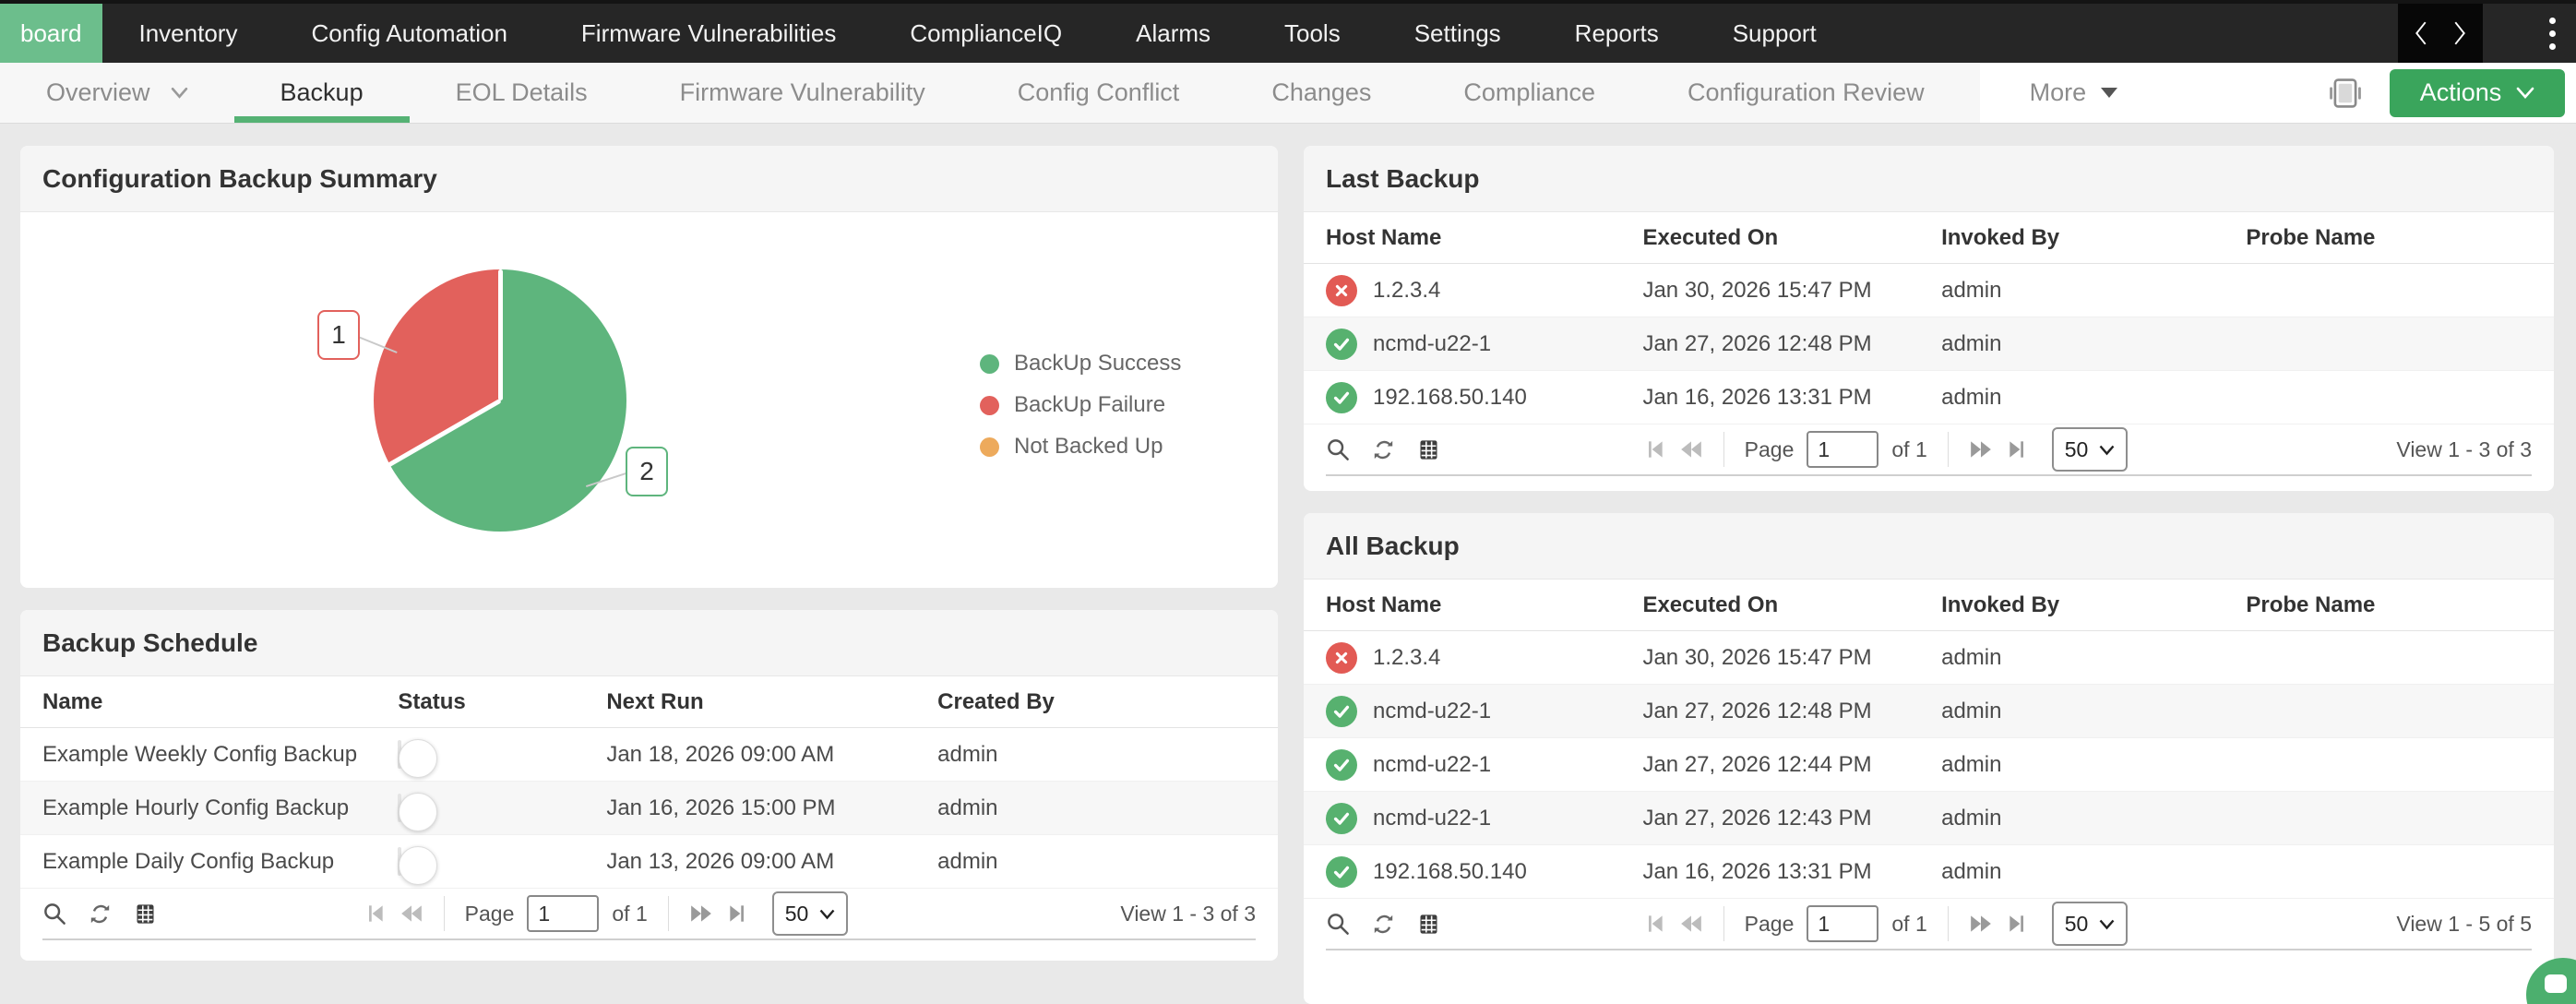 This screenshot has height=1004, width=2576. What do you see at coordinates (409, 32) in the screenshot?
I see `nav-item-config-automation: Config Automation` at bounding box center [409, 32].